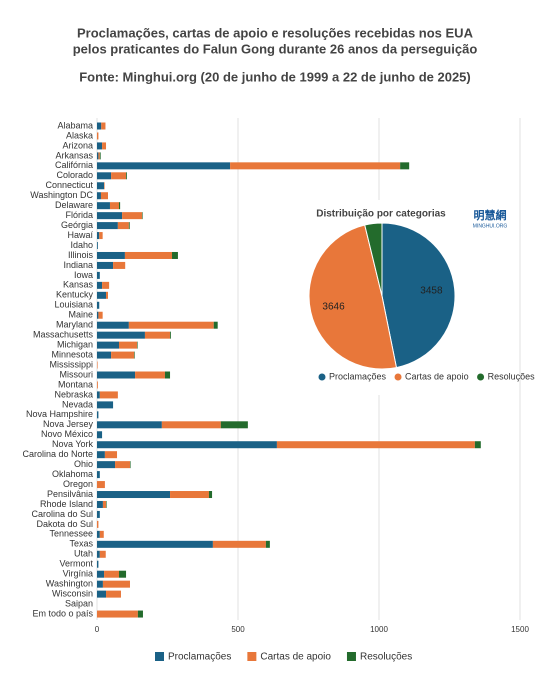 The image size is (550, 690). Describe the element at coordinates (379, 629) in the screenshot. I see `x-tick-label: 1000` at that location.